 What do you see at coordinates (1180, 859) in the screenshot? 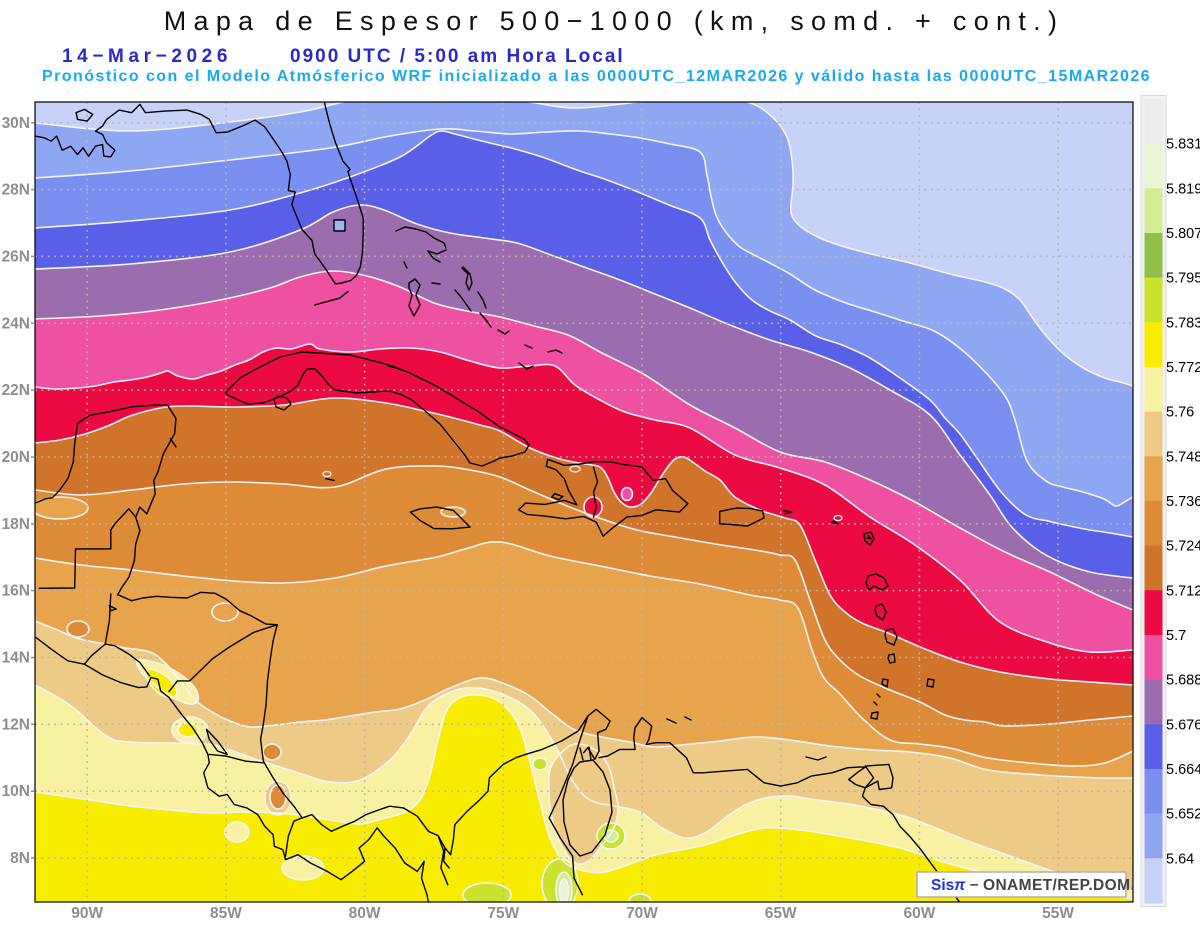
I see `svg-text: 5.64` at bounding box center [1180, 859].